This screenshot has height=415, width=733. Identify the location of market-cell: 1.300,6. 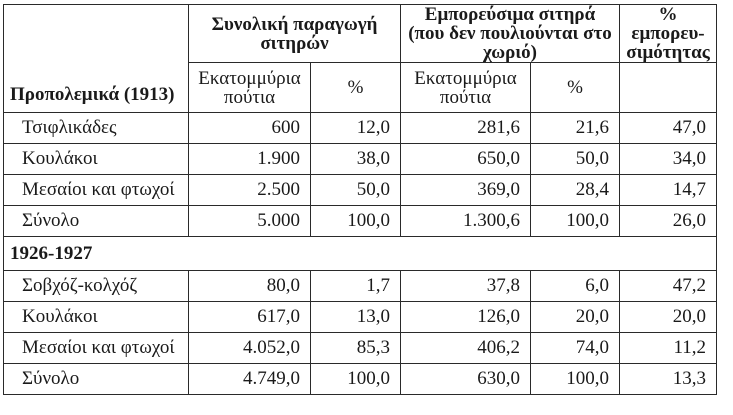
(465, 221).